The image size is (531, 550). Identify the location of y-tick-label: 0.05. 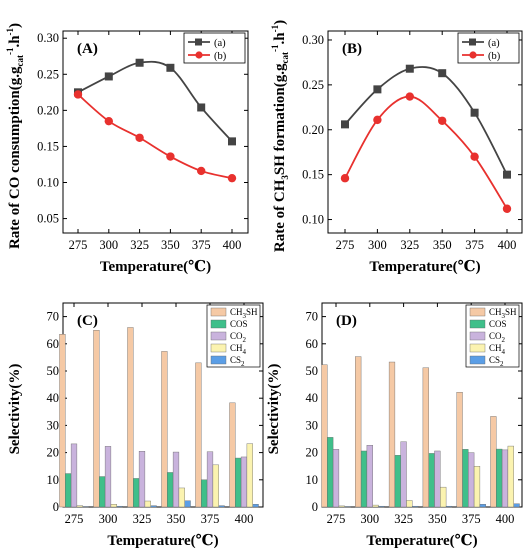
(48, 219).